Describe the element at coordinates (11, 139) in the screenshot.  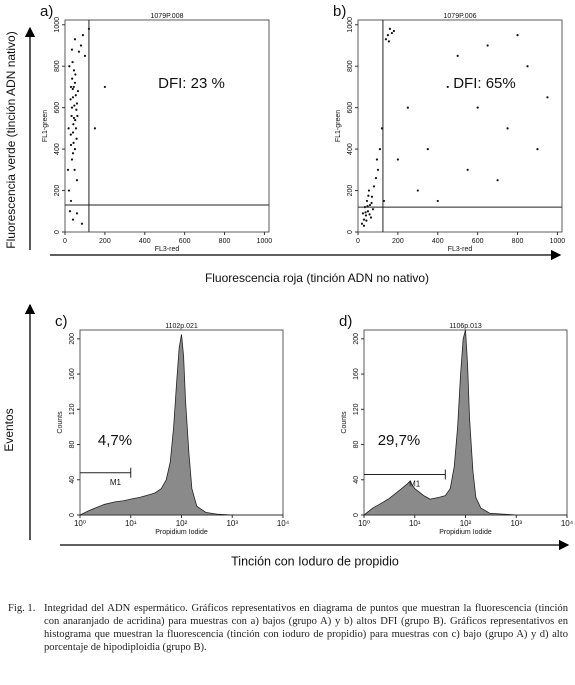
I see `axis-title: Fluorescencia verde (tinción ADN nativo)` at that location.